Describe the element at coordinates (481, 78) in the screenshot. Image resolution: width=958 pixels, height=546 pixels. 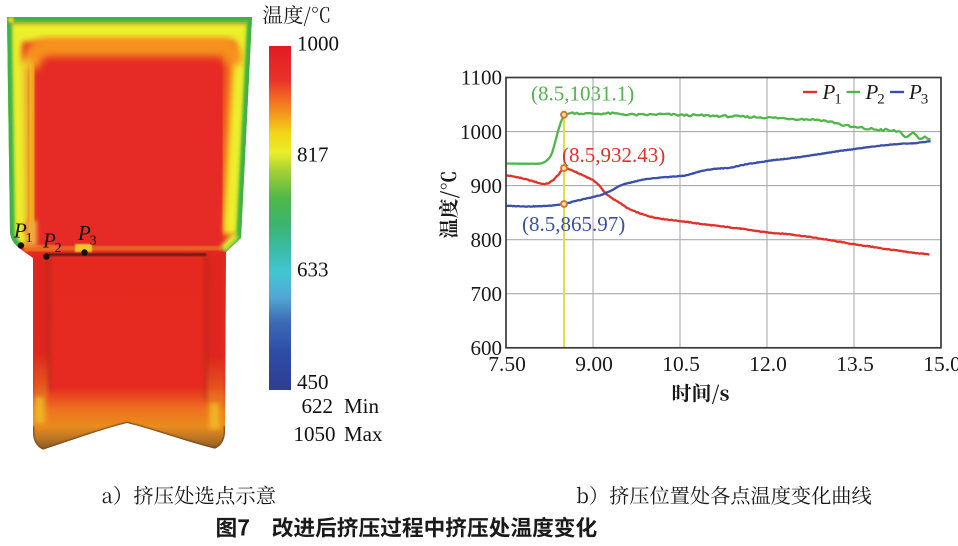
I see `svg-text: 1100` at that location.